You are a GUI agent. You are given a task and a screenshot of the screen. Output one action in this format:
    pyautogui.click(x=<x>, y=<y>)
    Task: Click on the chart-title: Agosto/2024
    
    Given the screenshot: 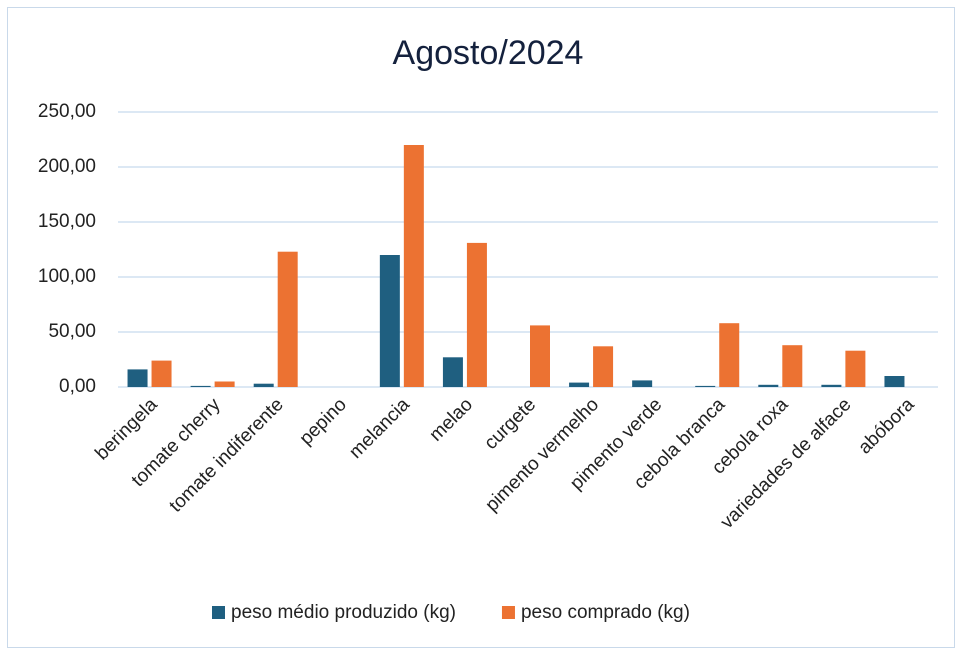 What is the action you would take?
    pyautogui.click(x=488, y=53)
    